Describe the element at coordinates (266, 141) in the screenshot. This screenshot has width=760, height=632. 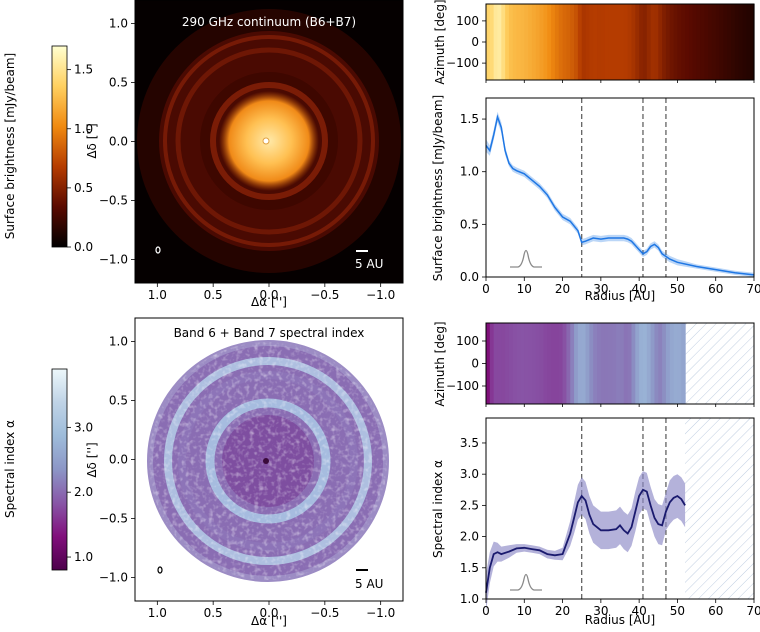
I see `continuum-central-cavity` at that location.